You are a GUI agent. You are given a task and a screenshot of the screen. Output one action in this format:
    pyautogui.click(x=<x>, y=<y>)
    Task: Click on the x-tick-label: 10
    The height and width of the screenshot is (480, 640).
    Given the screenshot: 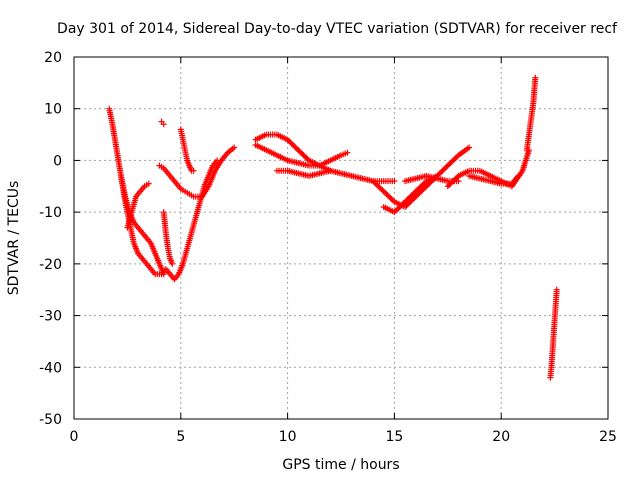 What is the action you would take?
    pyautogui.click(x=288, y=437)
    